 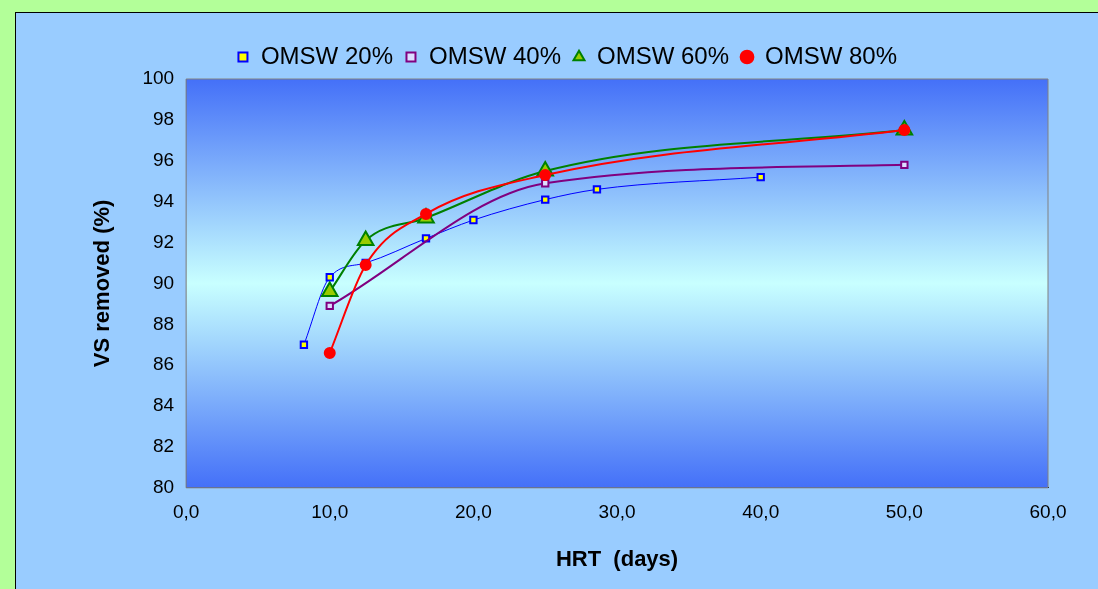 What do you see at coordinates (163, 487) in the screenshot?
I see `y-tick-label: 80` at bounding box center [163, 487].